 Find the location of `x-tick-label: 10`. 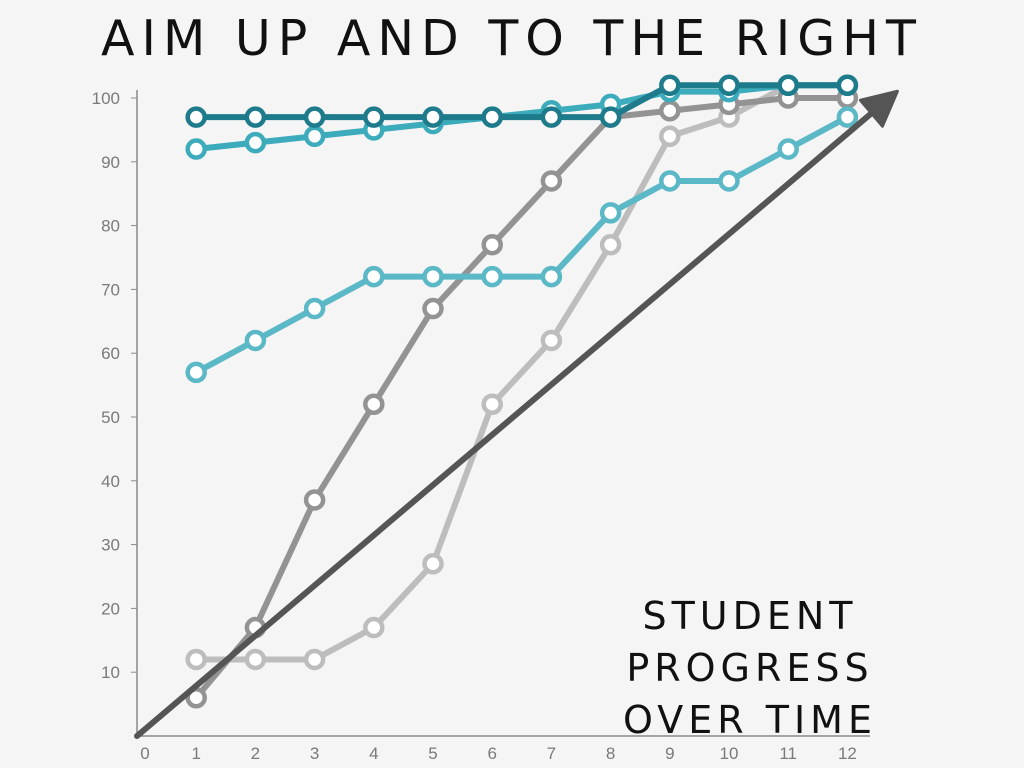

x-tick-label: 10 is located at coordinates (729, 753).